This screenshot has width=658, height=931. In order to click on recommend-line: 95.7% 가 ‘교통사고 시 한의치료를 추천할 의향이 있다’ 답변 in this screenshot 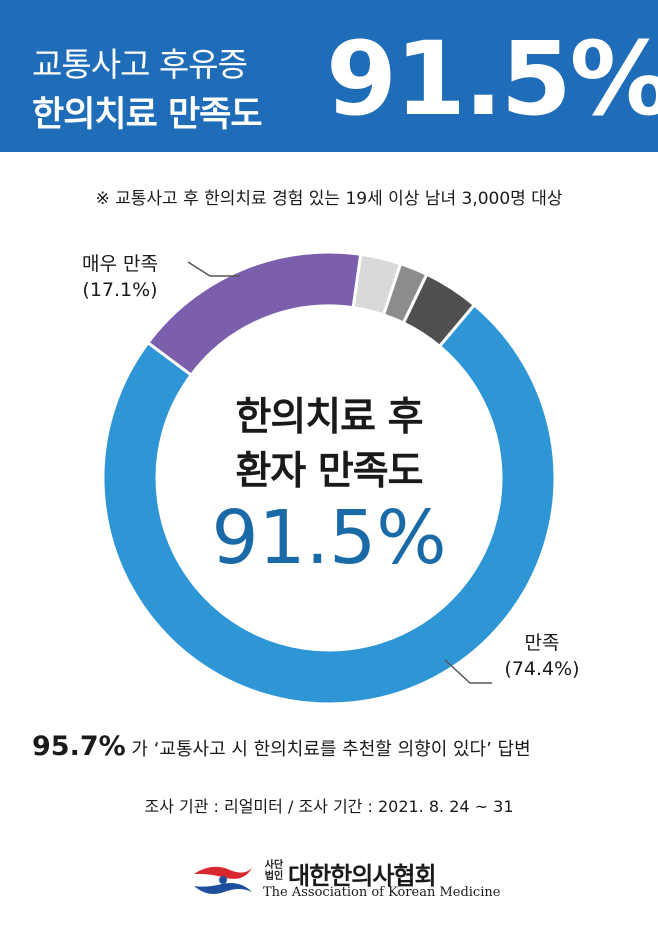, I will do `click(281, 746)`.